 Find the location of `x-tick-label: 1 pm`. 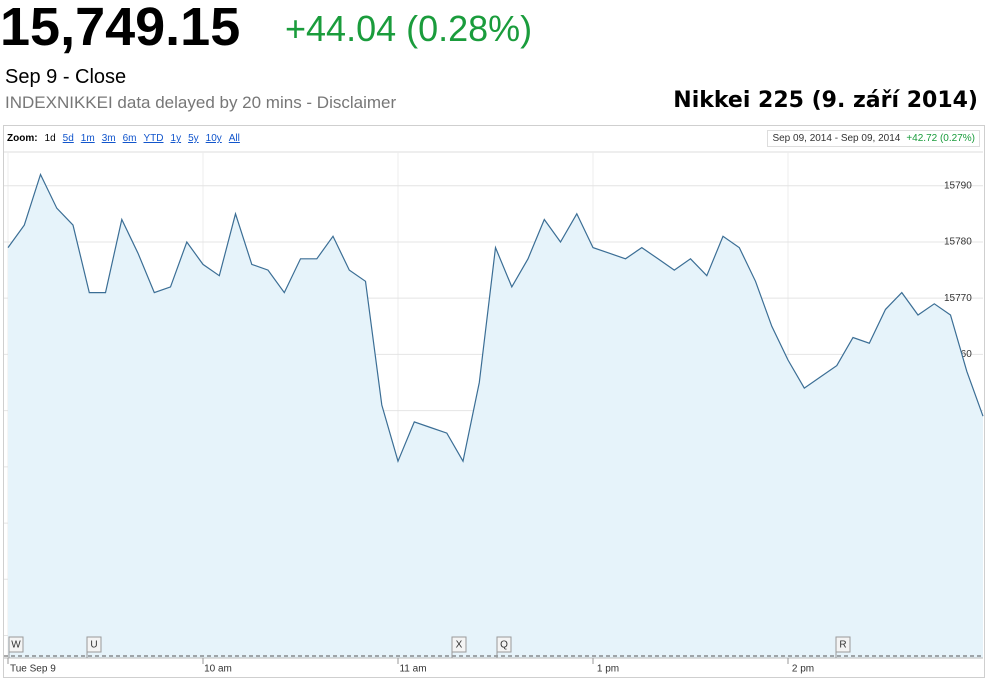

x-tick-label: 1 pm is located at coordinates (608, 669).